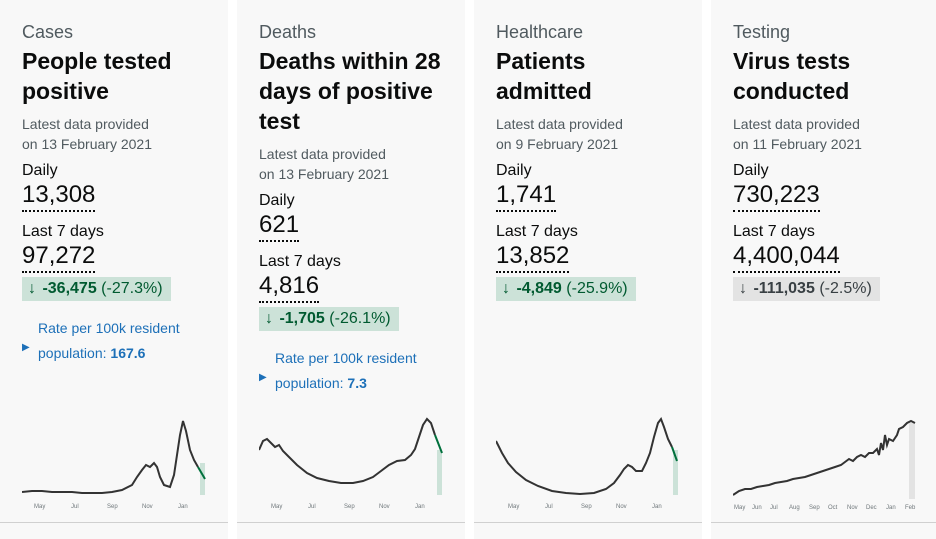  What do you see at coordinates (544, 76) in the screenshot?
I see `card-title: Patients admitted` at bounding box center [544, 76].